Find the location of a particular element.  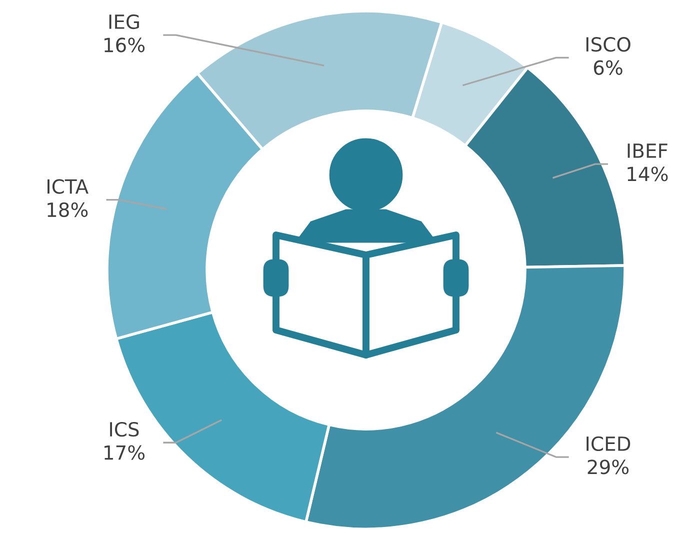

data-label: 18% is located at coordinates (68, 210).